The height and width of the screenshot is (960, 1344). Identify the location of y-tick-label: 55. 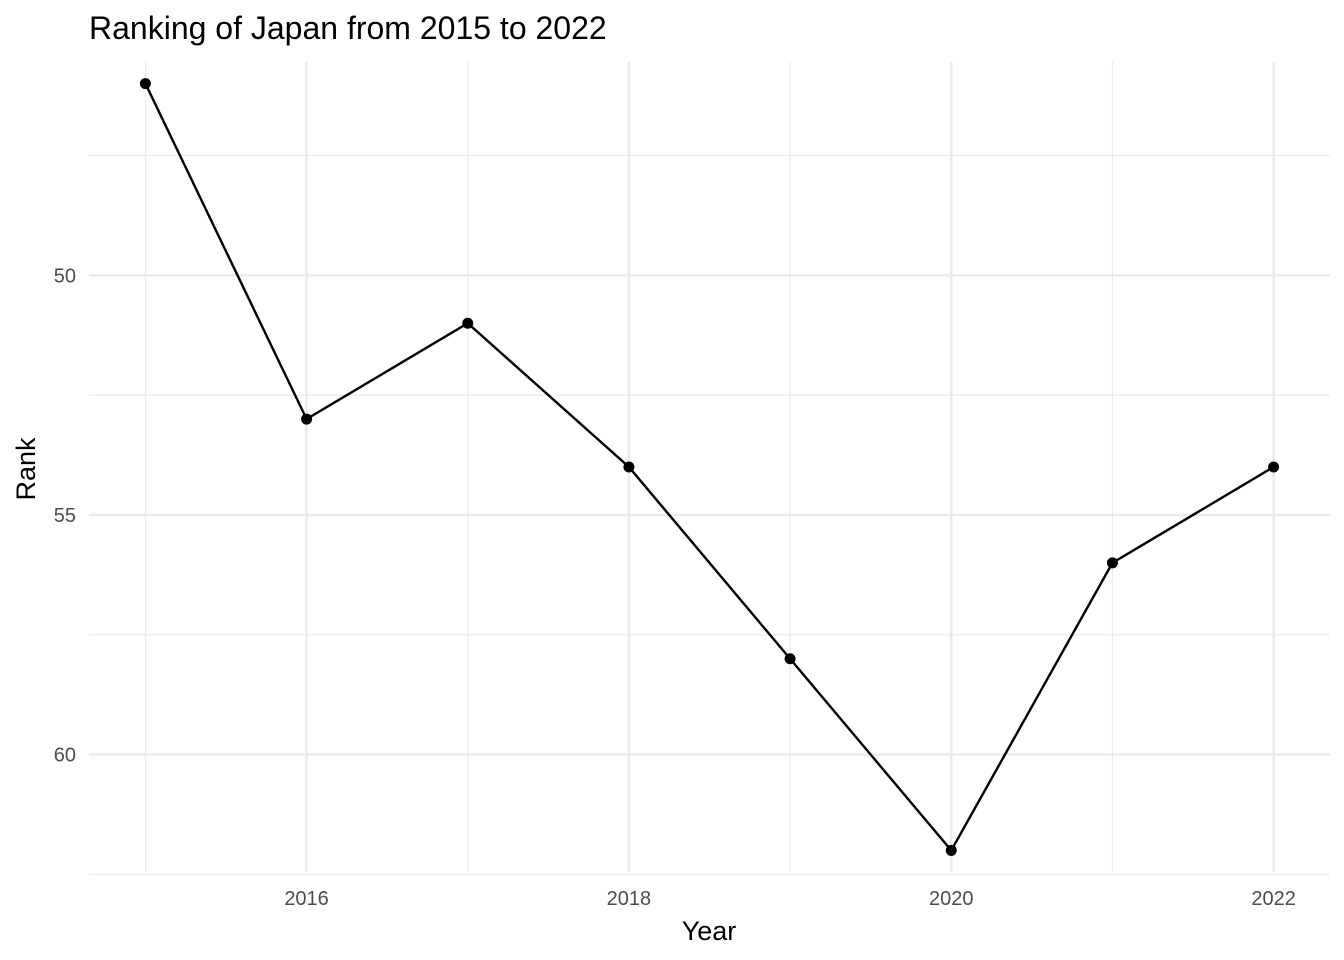
(65, 516).